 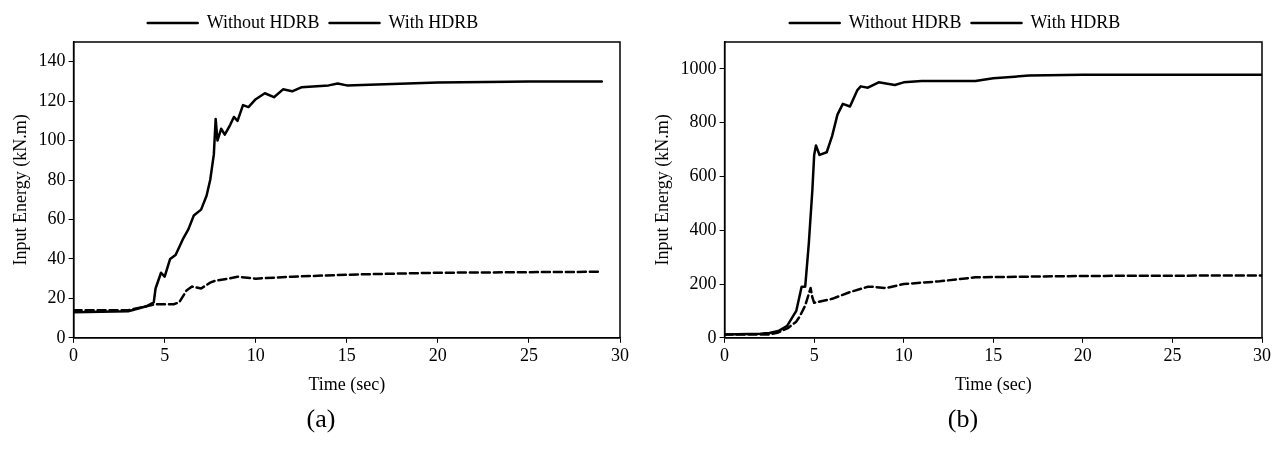 I want to click on y-tick-label: 40, so click(x=56, y=257).